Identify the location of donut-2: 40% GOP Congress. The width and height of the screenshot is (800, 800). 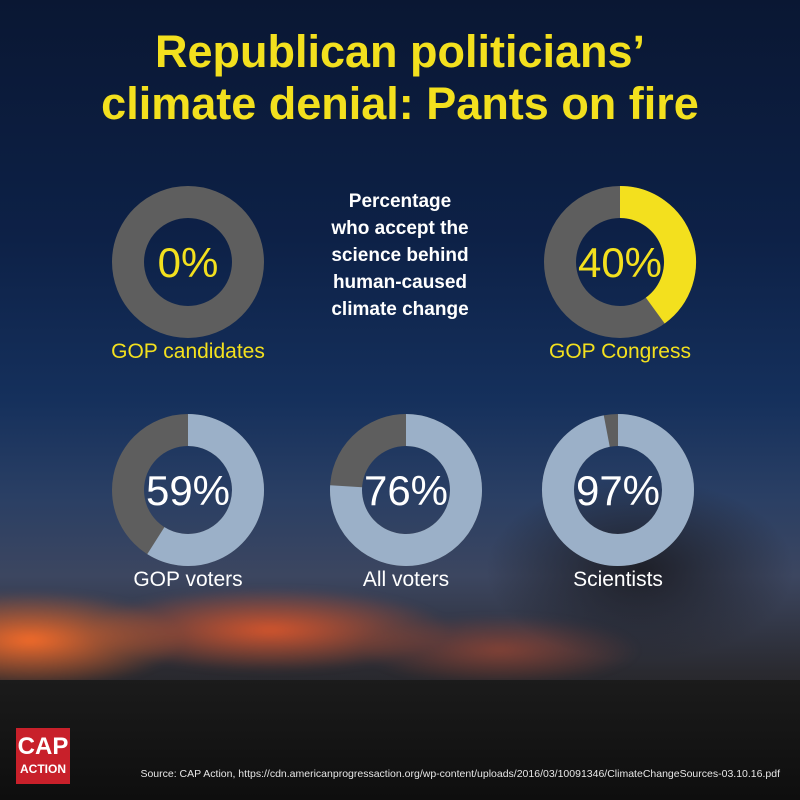
(620, 274).